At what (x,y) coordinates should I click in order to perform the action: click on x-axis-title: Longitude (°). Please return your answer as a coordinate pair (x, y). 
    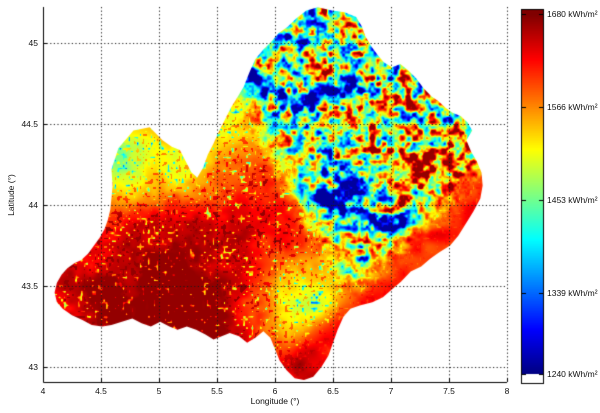
    Looking at the image, I should click on (275, 401).